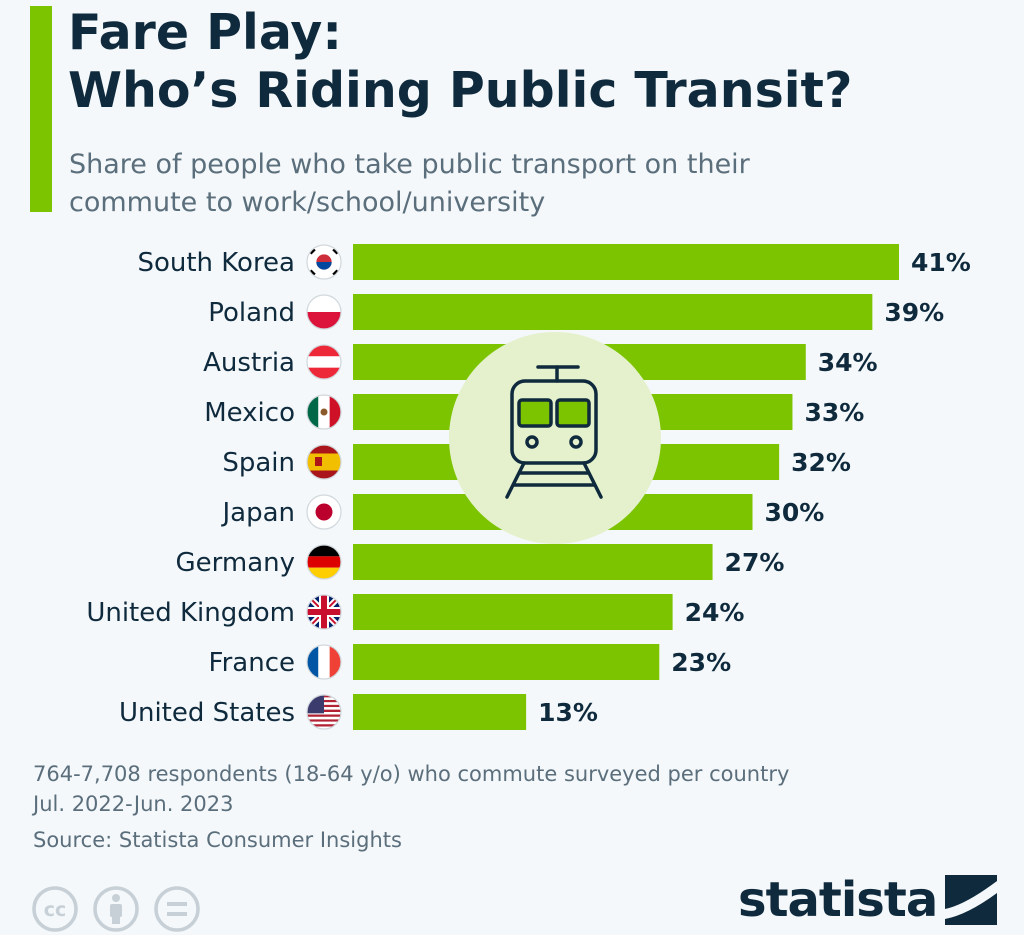 This screenshot has width=1024, height=935. What do you see at coordinates (324, 362) in the screenshot?
I see `flag-austria-icon` at bounding box center [324, 362].